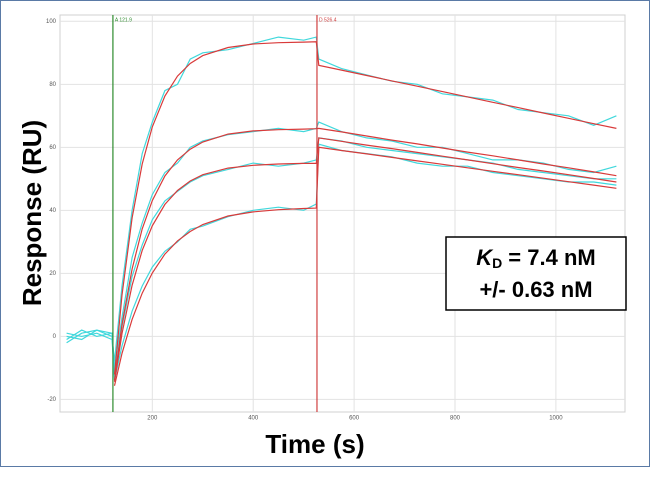 Image resolution: width=650 pixels, height=484 pixels. I want to click on kd-box, so click(536, 273).